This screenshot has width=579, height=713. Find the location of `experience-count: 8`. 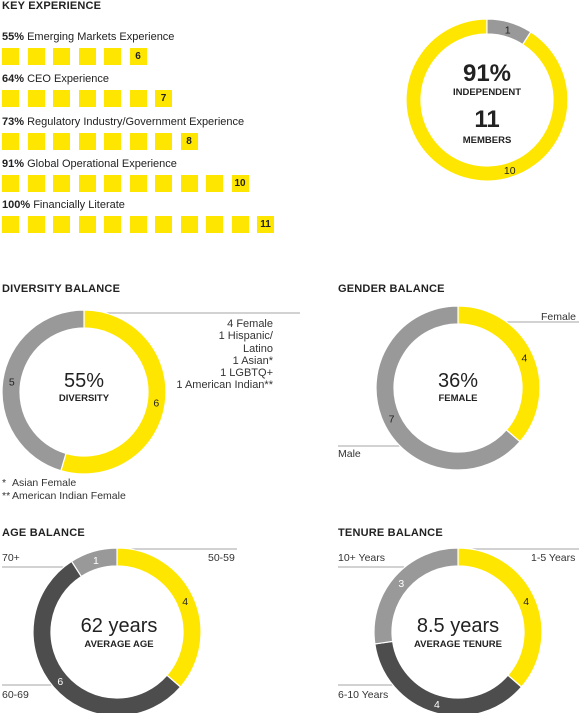

experience-count: 8 is located at coordinates (189, 141).